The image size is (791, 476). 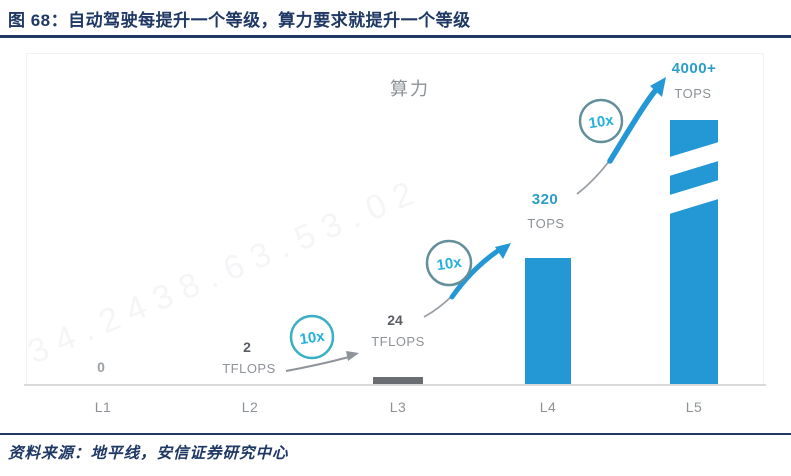 I want to click on figure-title: 图 68：自动驾驶每提升一个等级，算力要求就提升一个等级, so click(x=239, y=20).